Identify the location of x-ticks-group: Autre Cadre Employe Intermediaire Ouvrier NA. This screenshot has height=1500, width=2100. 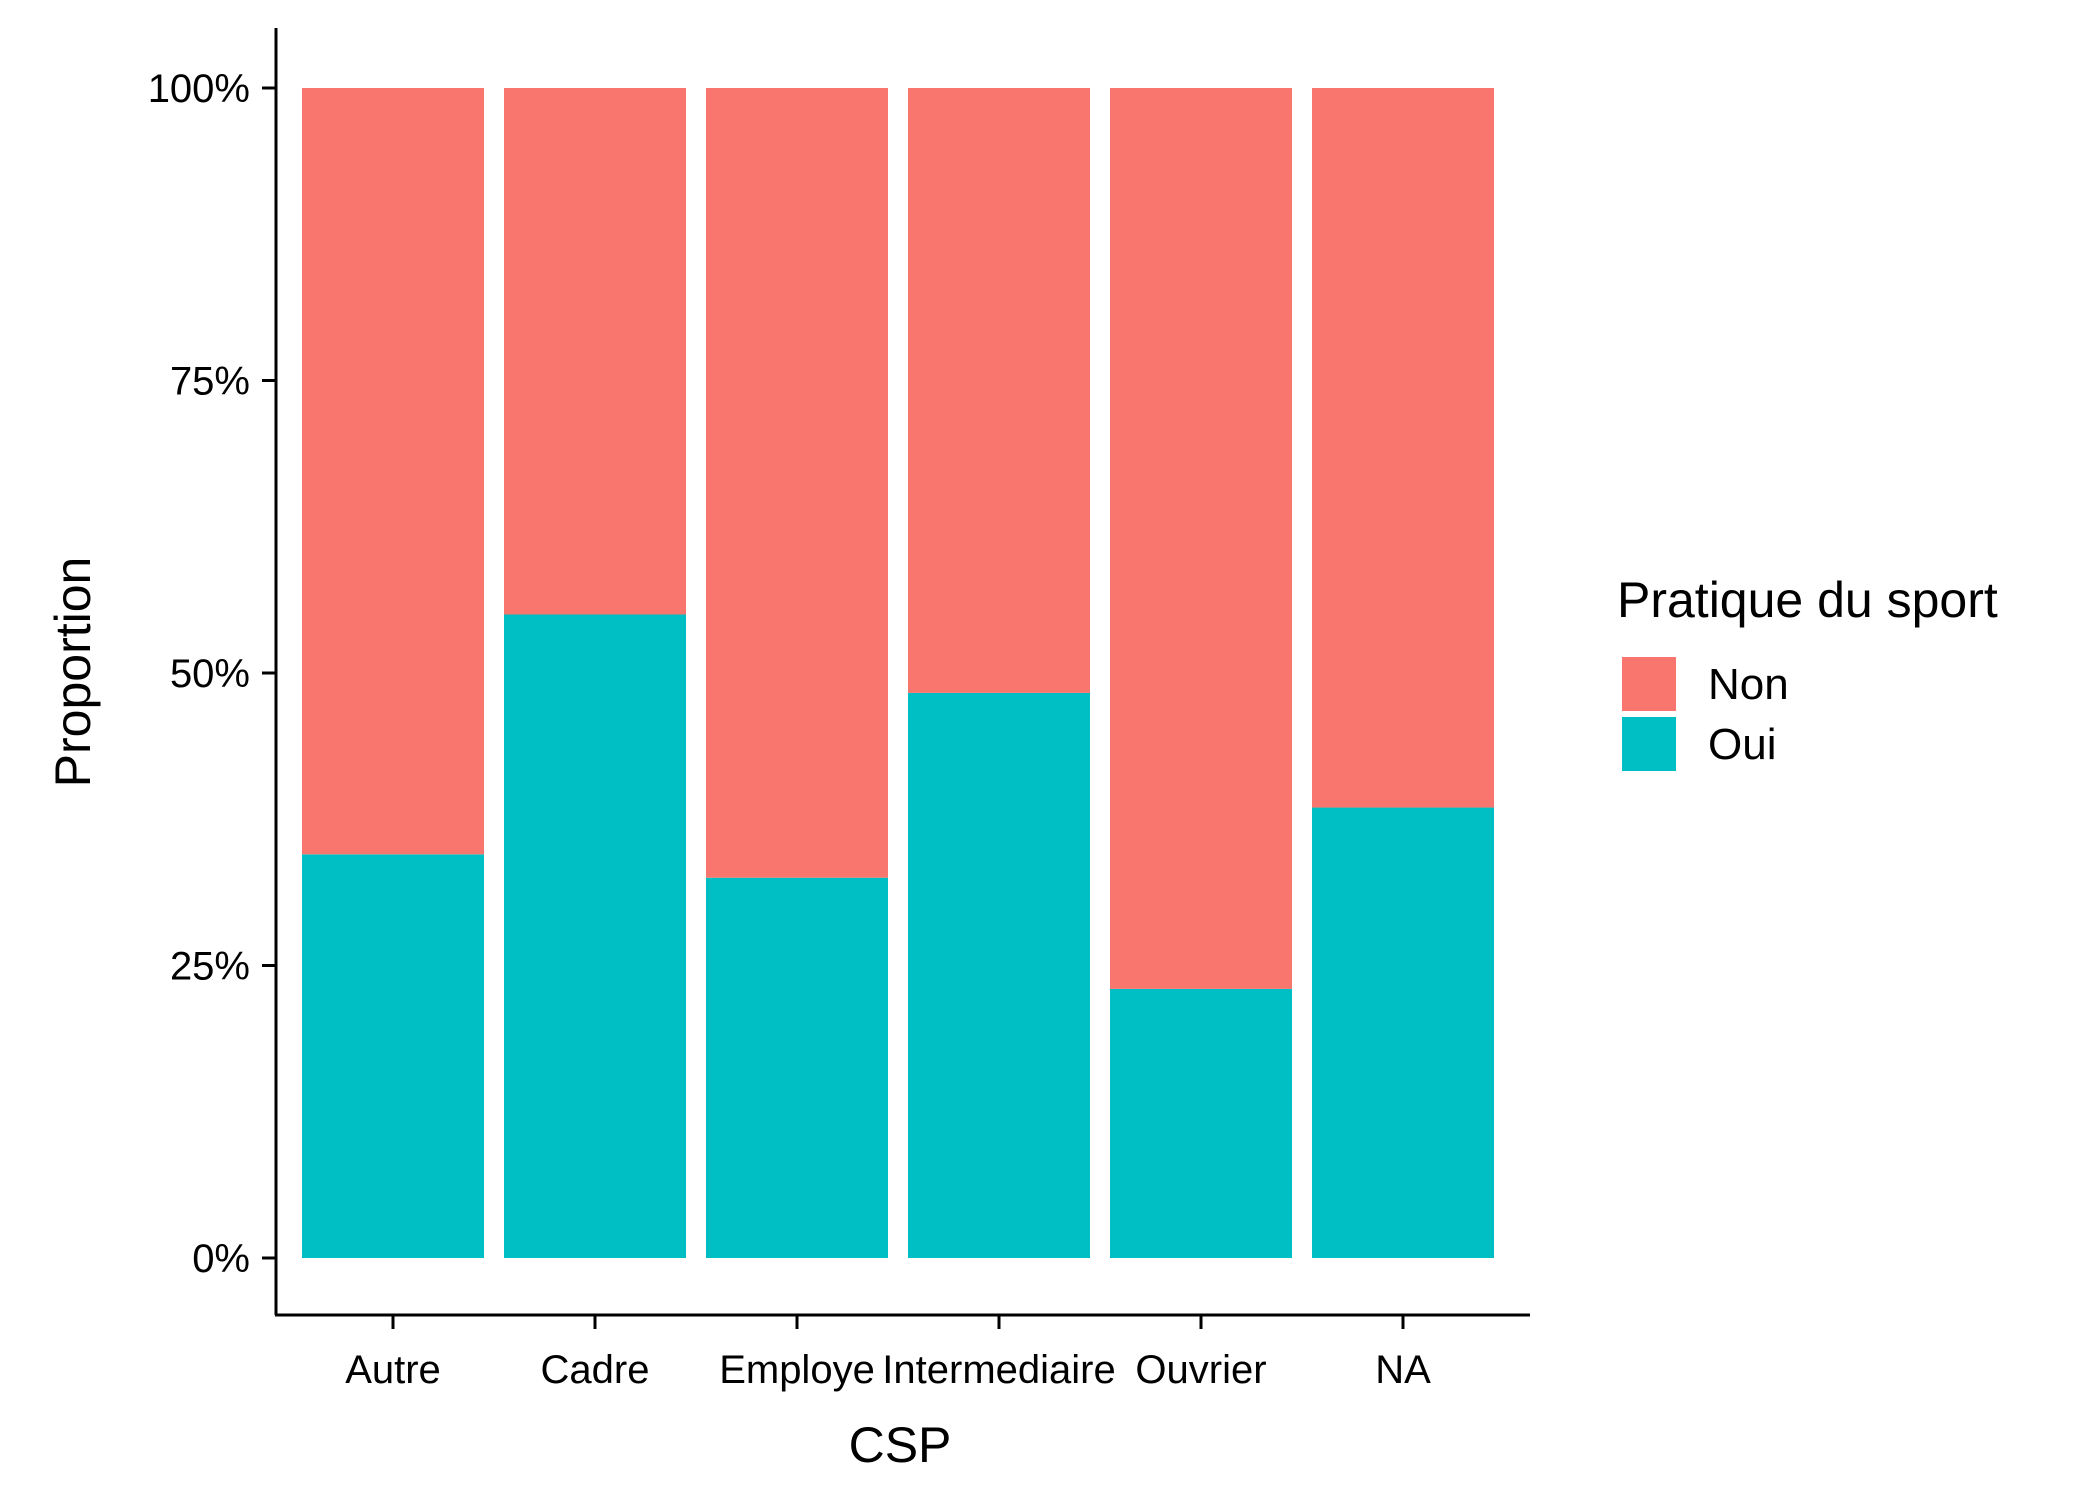
(888, 1353).